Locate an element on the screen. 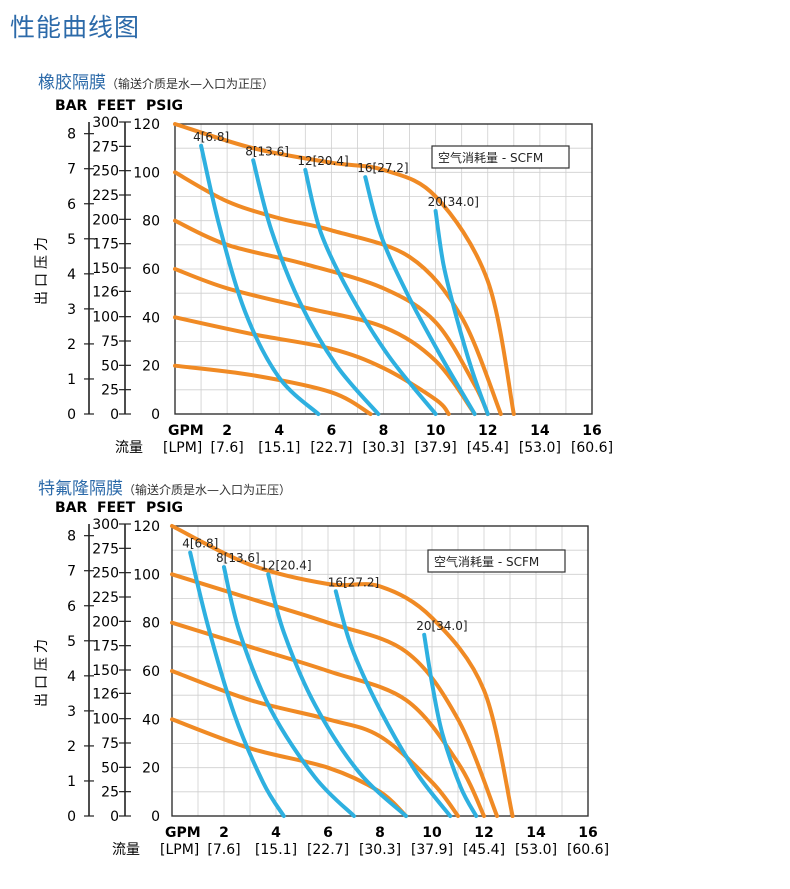 This screenshot has height=889, width=790. bar-tick-label: 3 is located at coordinates (71, 310).